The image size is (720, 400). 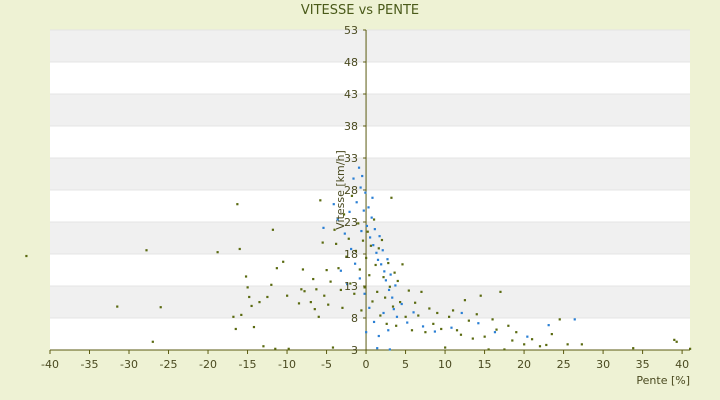 I want to click on x-tick-label: 0, so click(x=366, y=364).